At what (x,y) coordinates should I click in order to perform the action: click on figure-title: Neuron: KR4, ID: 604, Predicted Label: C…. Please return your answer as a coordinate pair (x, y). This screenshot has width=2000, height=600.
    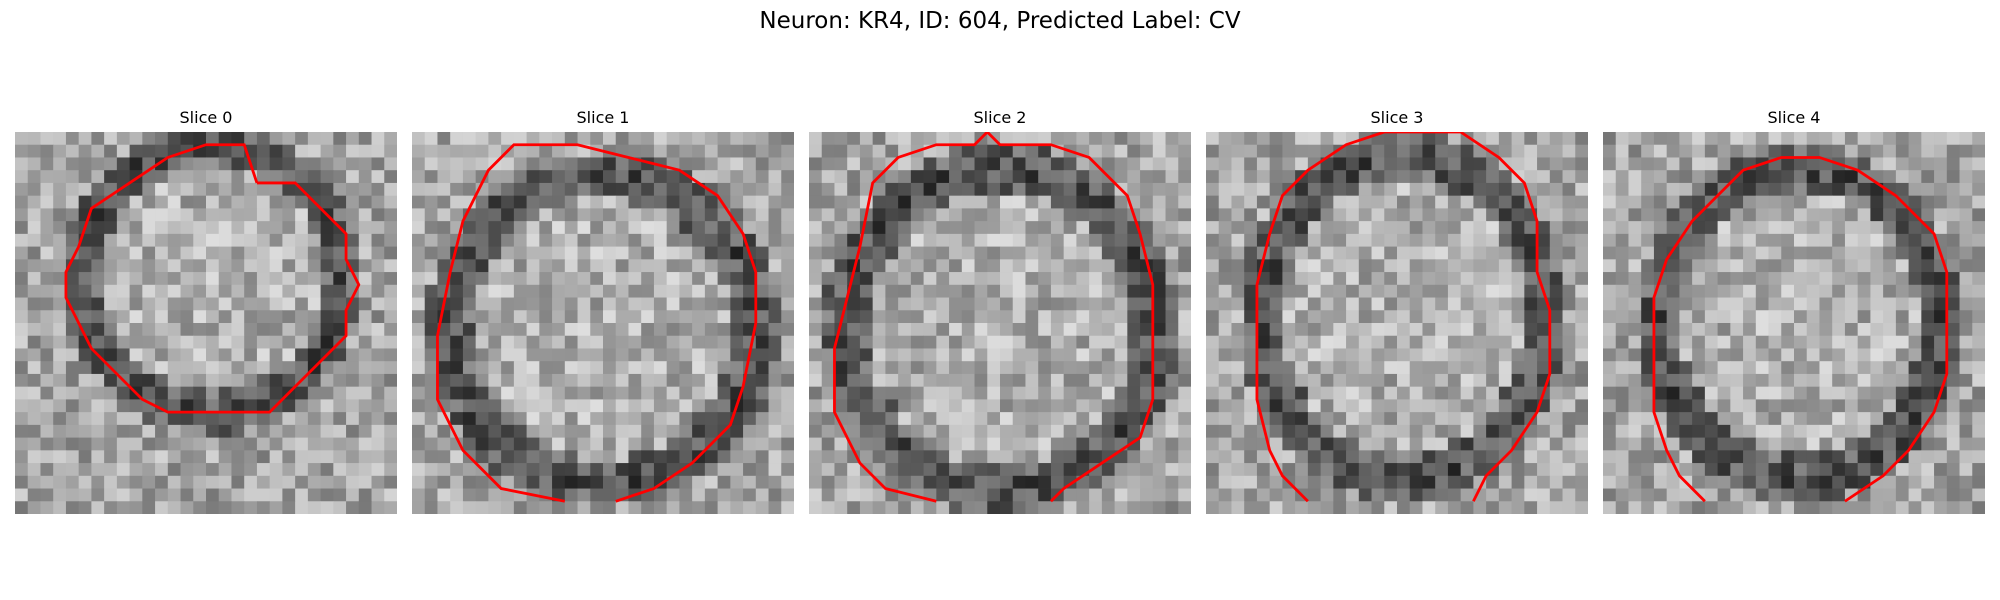
    Looking at the image, I should click on (1000, 21).